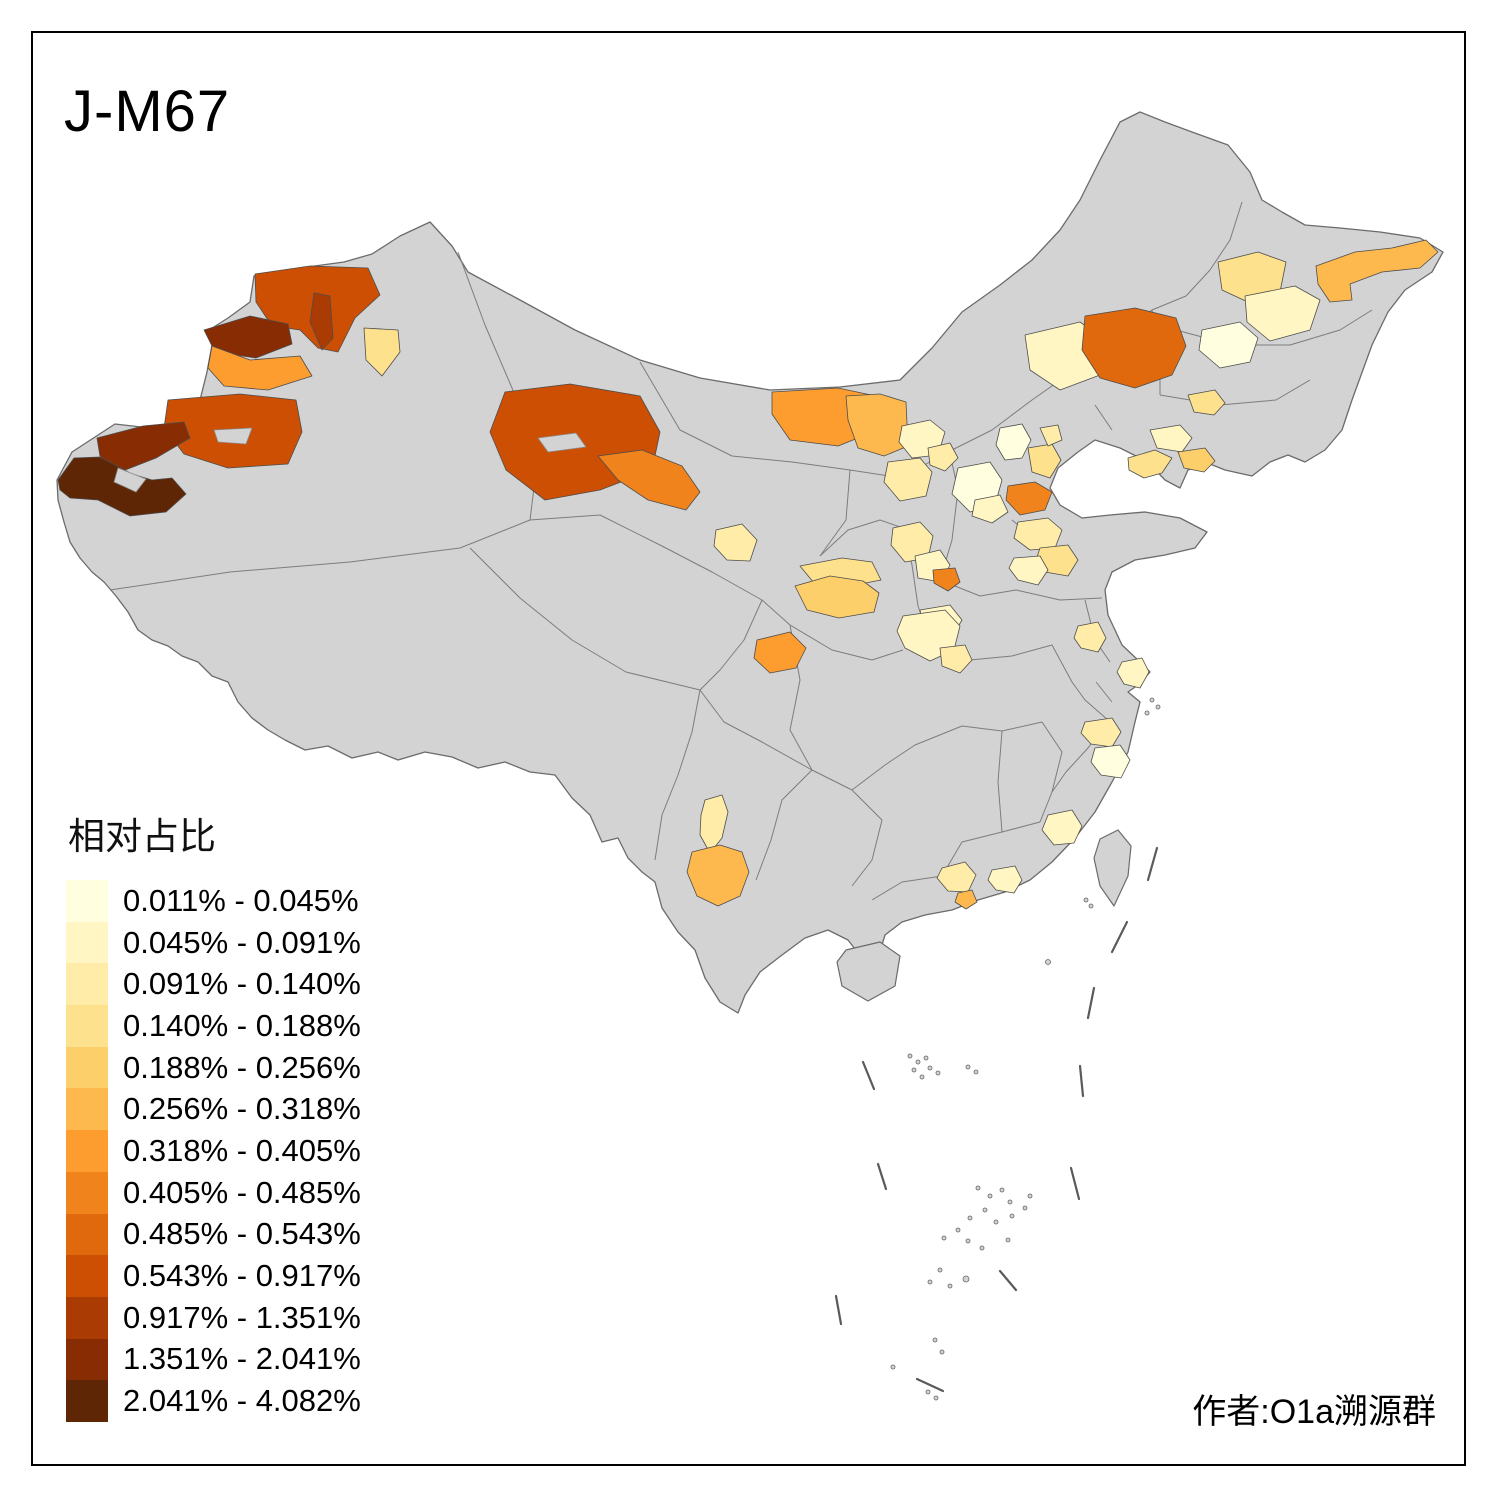 This screenshot has height=1500, width=1500. I want to click on islands, so click(984, 915).